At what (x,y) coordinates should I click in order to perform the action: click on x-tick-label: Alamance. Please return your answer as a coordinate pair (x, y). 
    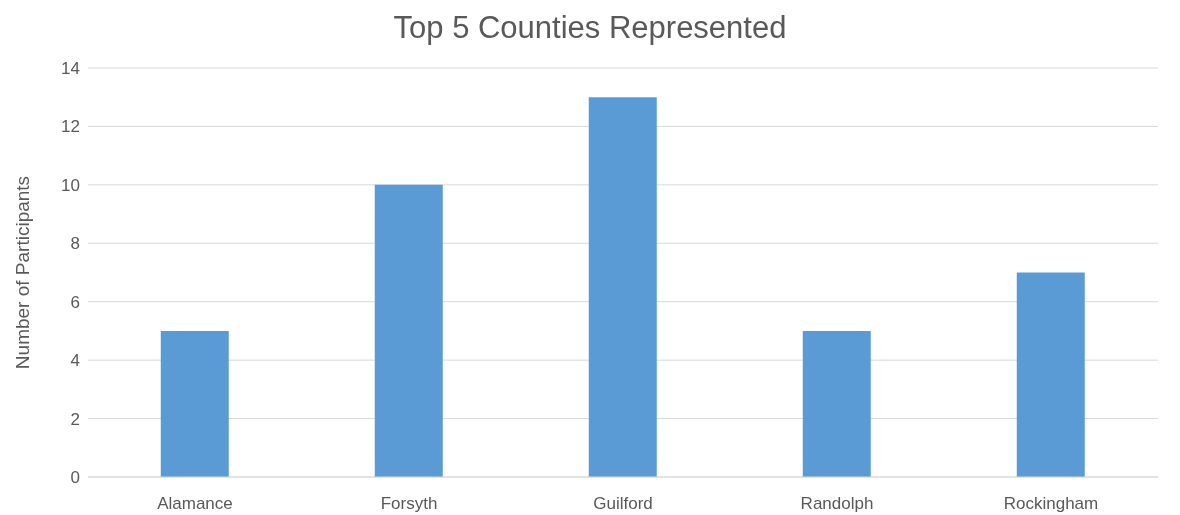
    Looking at the image, I should click on (195, 504).